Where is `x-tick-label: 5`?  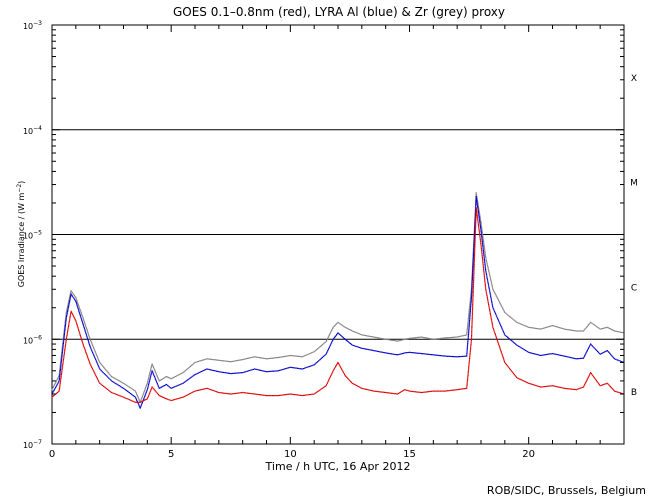 x-tick-label: 5 is located at coordinates (171, 454).